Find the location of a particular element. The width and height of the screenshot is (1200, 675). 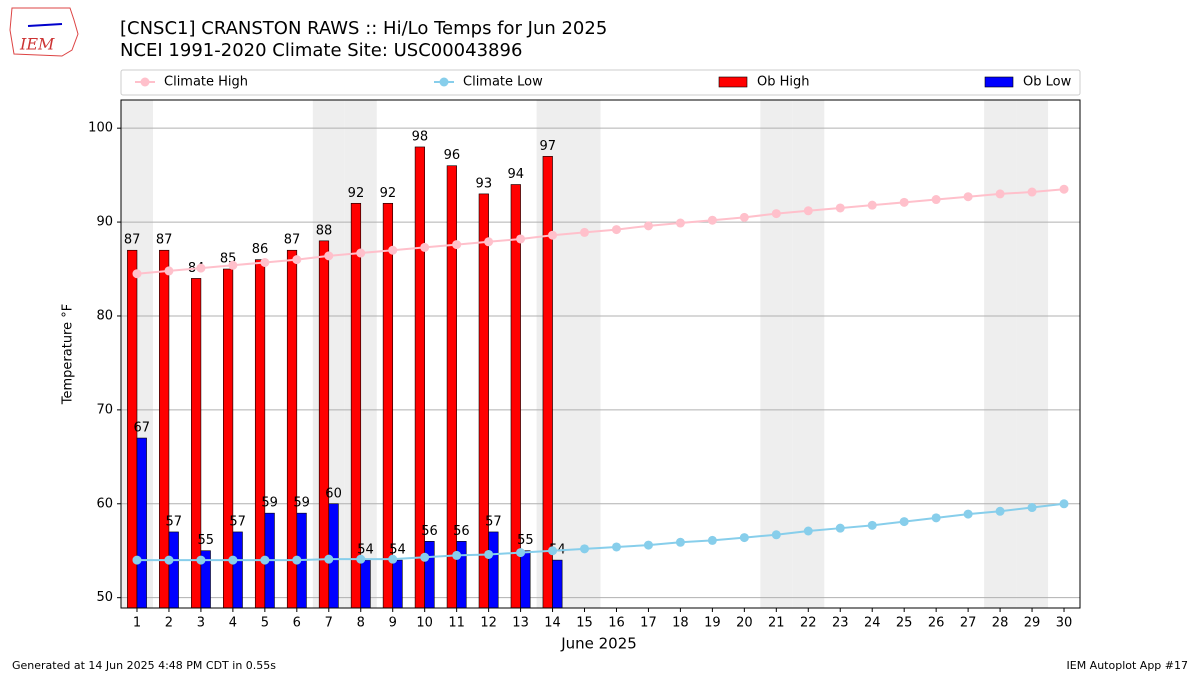

x-tick-label: 20 is located at coordinates (744, 623).